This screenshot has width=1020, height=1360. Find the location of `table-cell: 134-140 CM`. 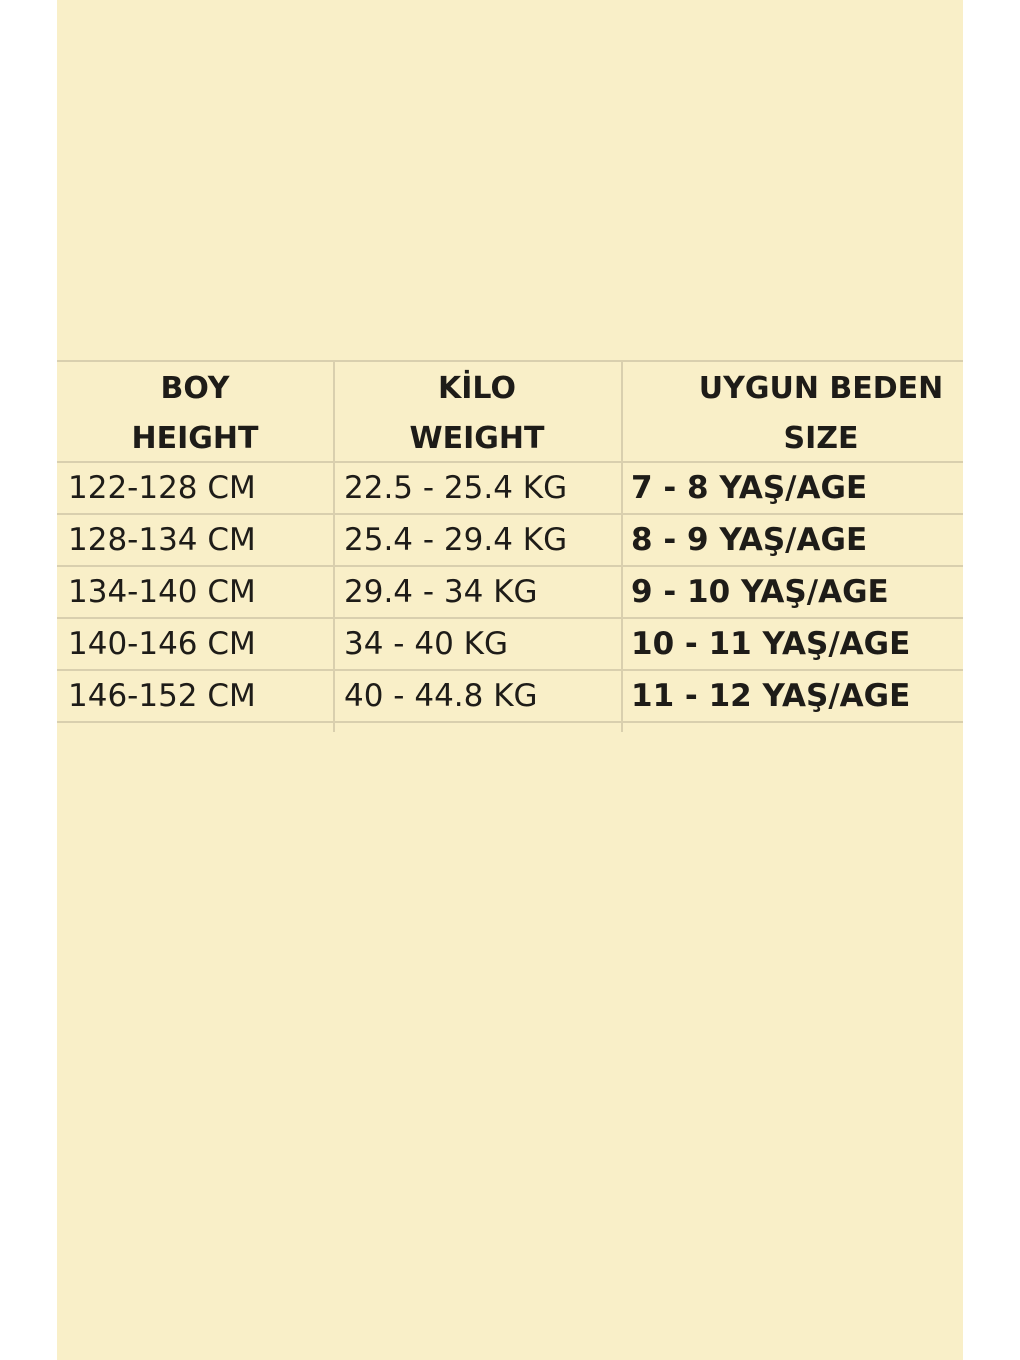

table-cell: 134-140 CM is located at coordinates (162, 592).